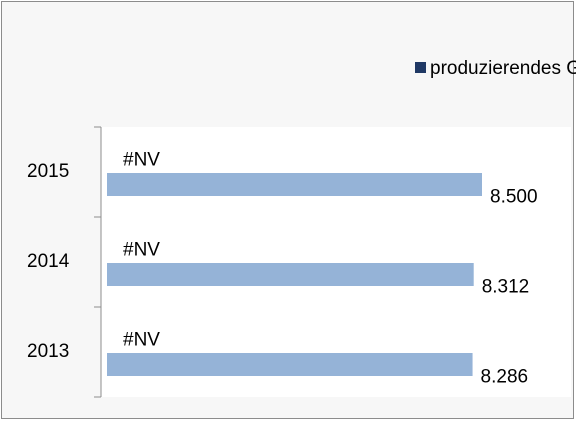 This screenshot has height=421, width=576. I want to click on data-label: 8.312, so click(506, 287).